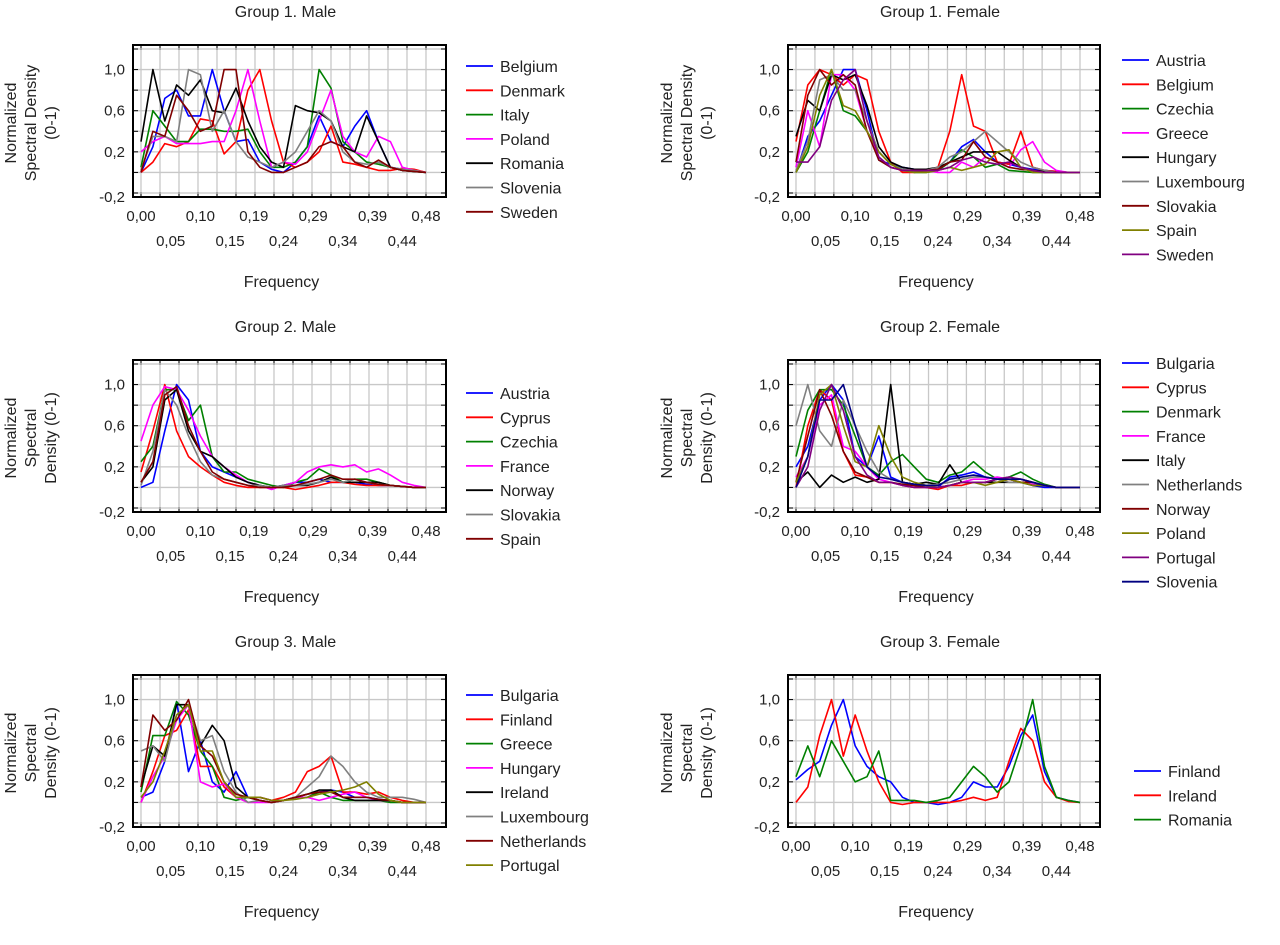  I want to click on legend-label: Greece, so click(526, 745).